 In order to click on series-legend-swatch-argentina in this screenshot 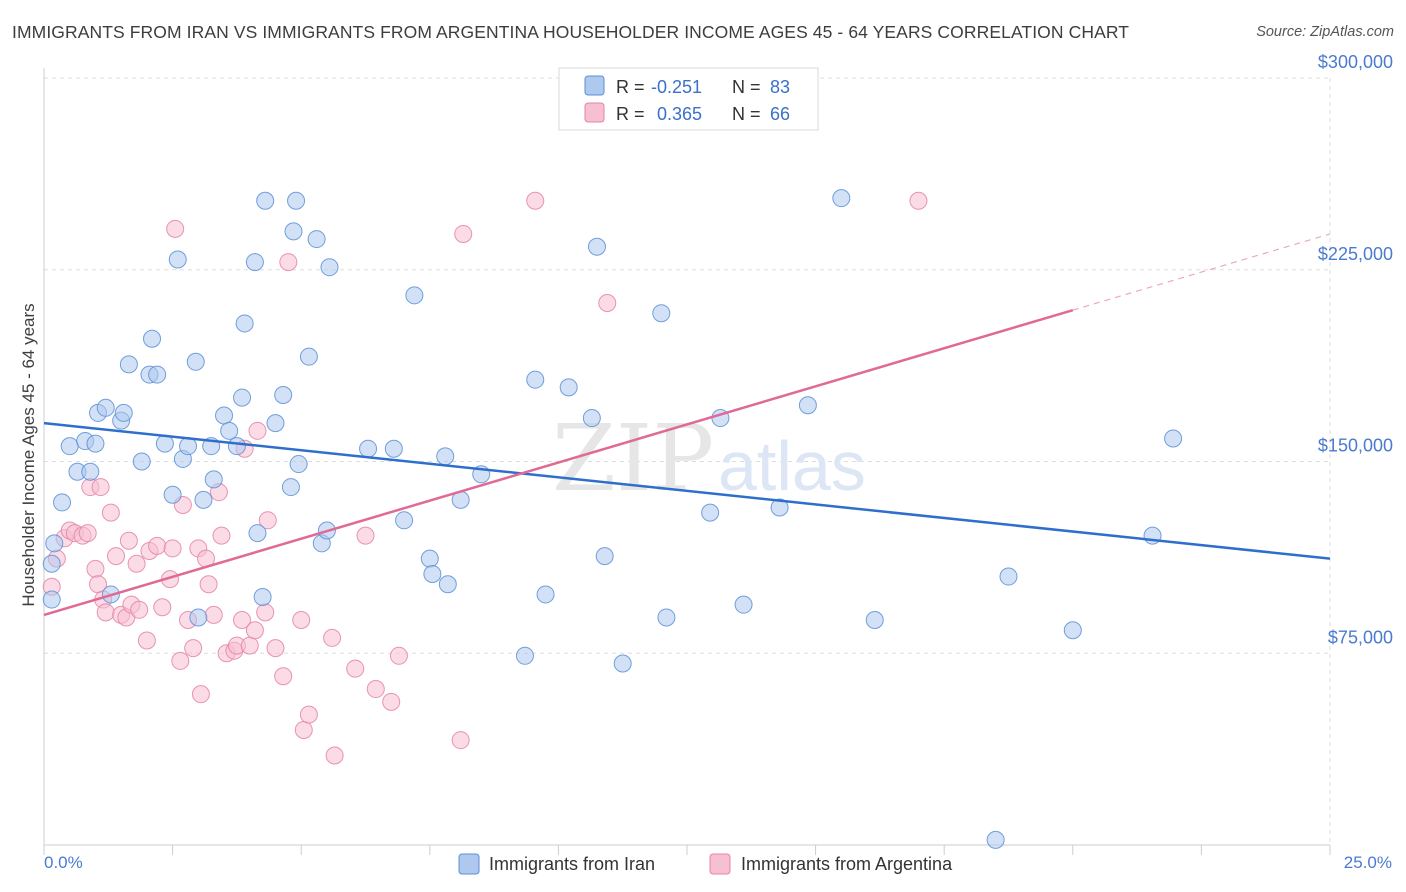, I will do `click(720, 864)`.